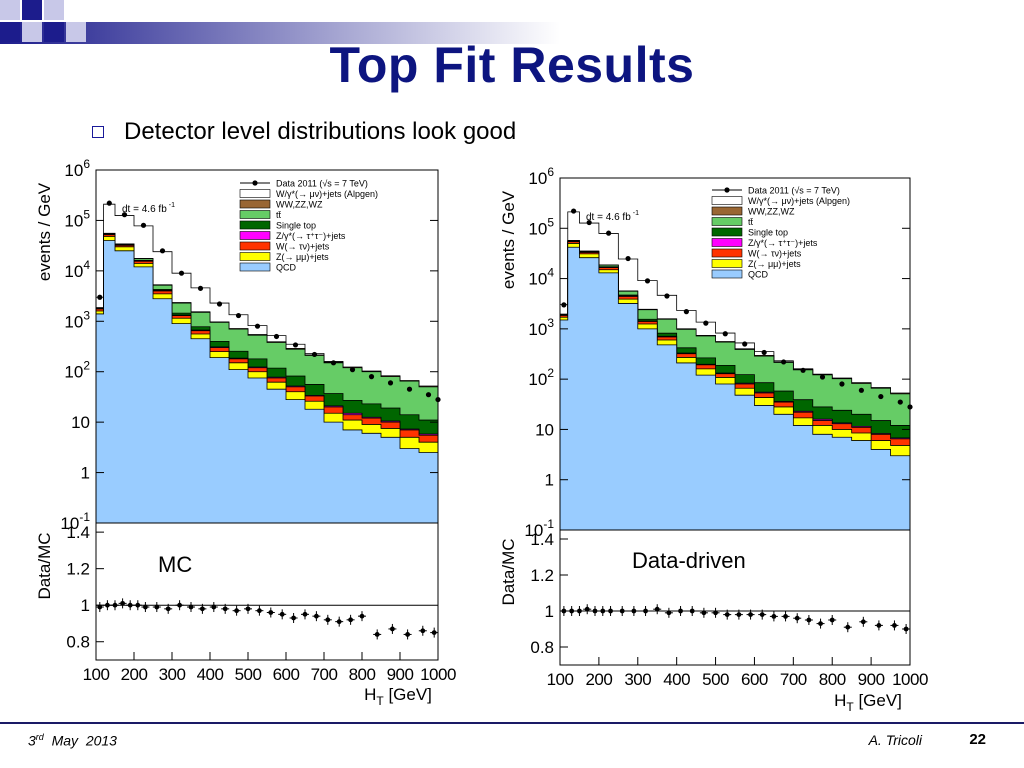 The height and width of the screenshot is (768, 1024). I want to click on ratio-y-tick-label: 1, so click(549, 611).